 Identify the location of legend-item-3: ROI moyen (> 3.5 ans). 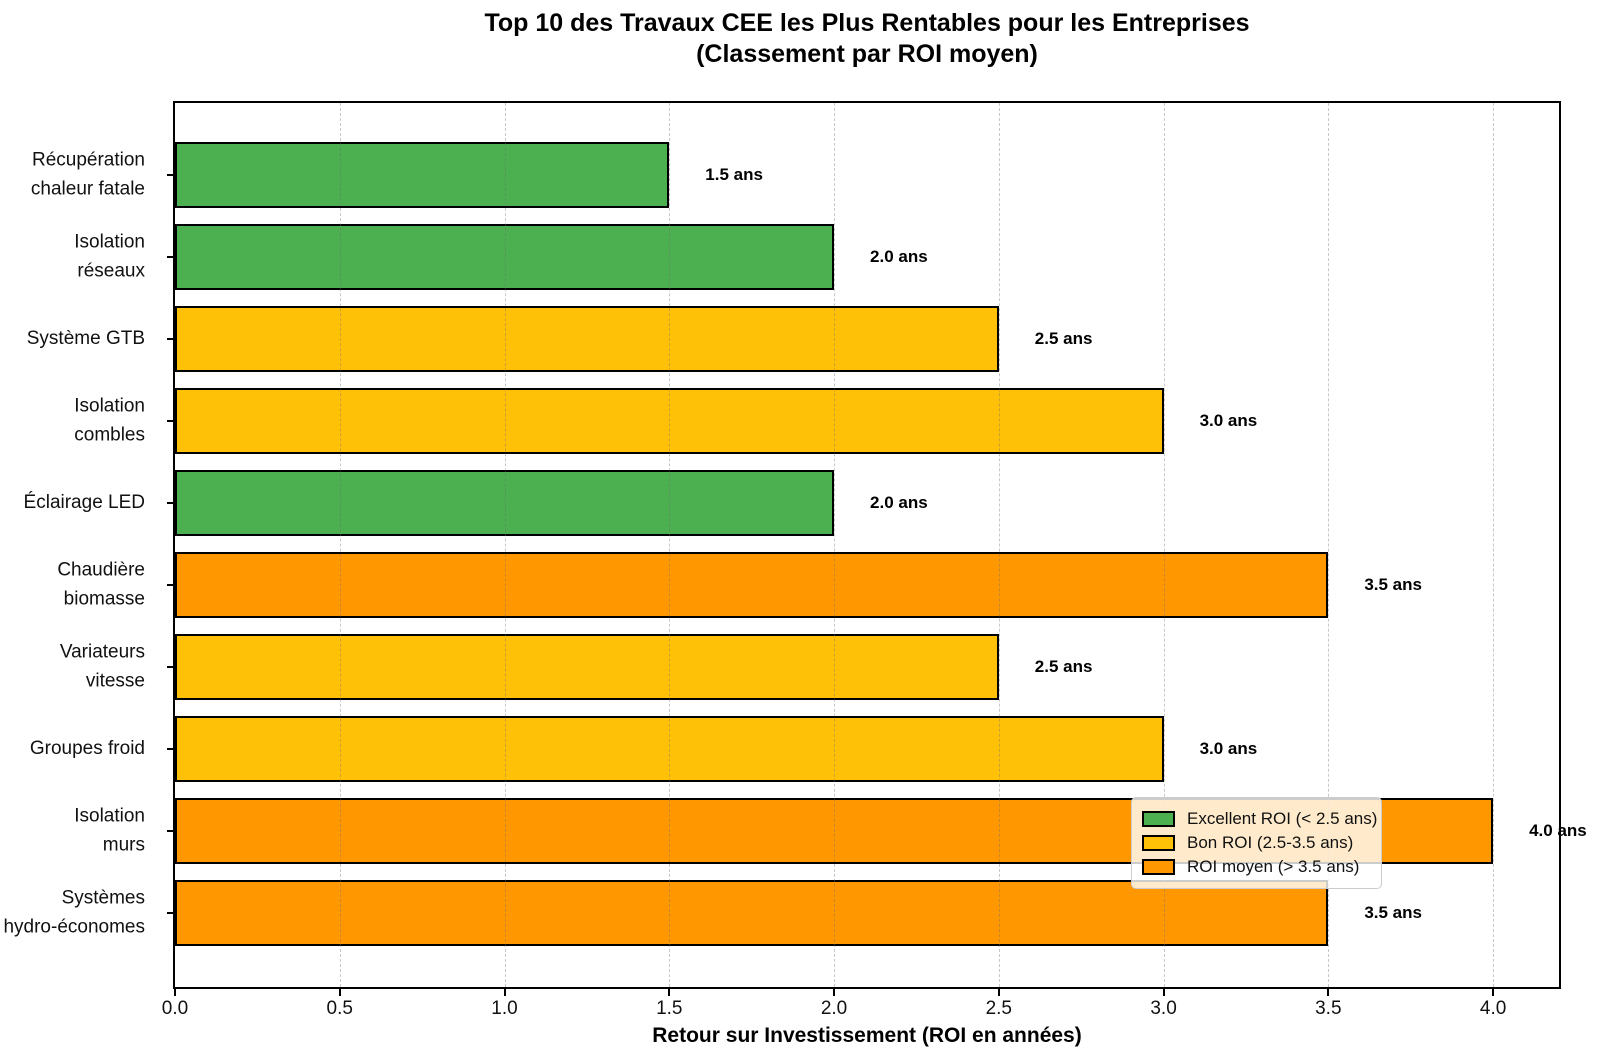
(1256, 867).